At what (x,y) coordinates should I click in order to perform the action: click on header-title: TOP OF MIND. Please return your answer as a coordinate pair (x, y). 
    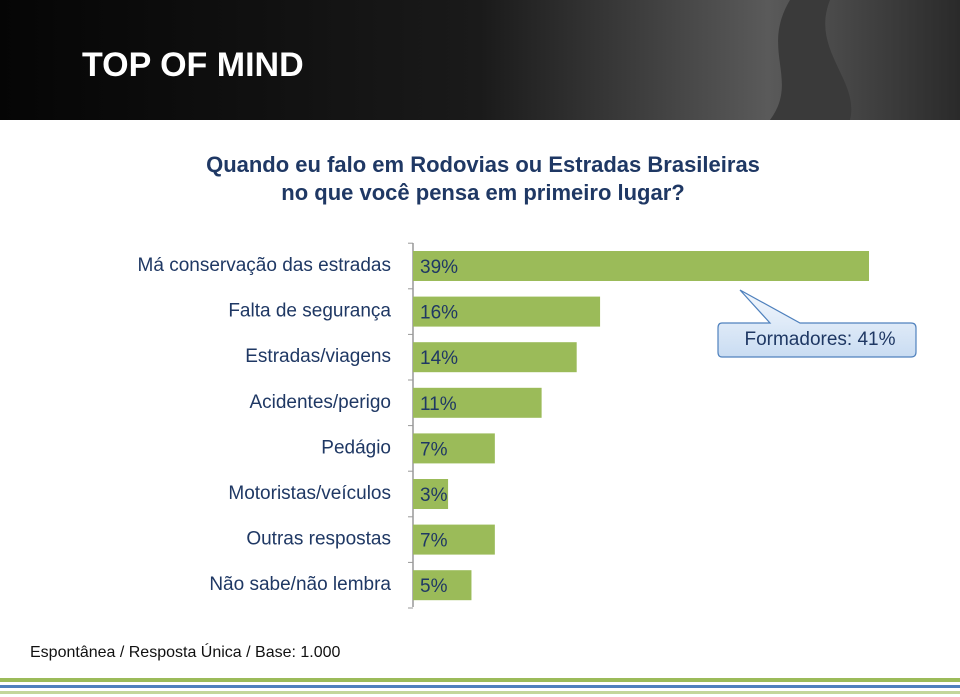
    Looking at the image, I should click on (193, 65).